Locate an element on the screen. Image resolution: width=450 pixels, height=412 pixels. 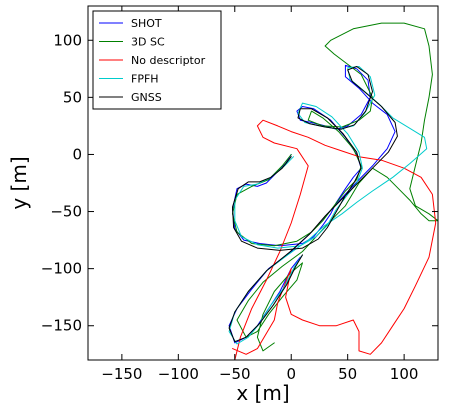
y-axis-label: y [m] is located at coordinates (19, 182).